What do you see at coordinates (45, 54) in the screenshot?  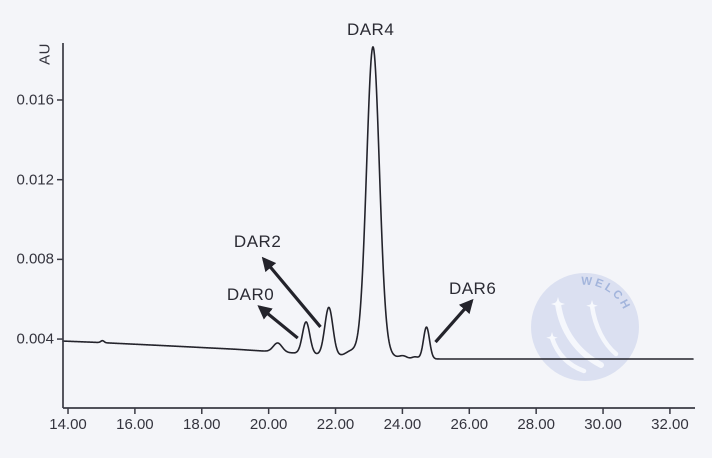 I see `y-axis-title: AU` at bounding box center [45, 54].